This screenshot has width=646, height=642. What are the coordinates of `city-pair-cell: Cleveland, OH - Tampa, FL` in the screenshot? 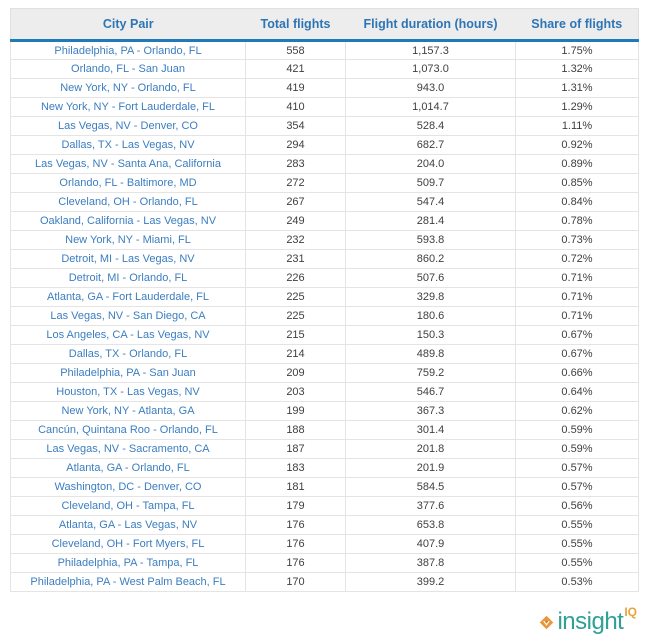 It's located at (128, 506).